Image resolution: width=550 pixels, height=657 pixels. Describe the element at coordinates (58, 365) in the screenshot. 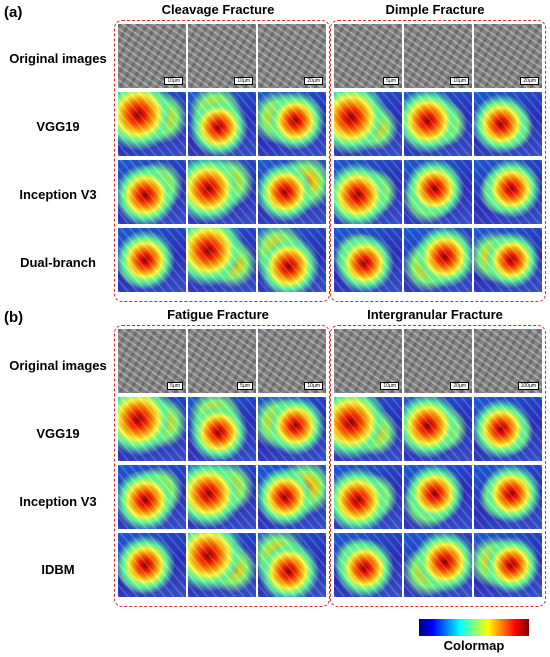

I see `row-label-original-b: Original images` at that location.